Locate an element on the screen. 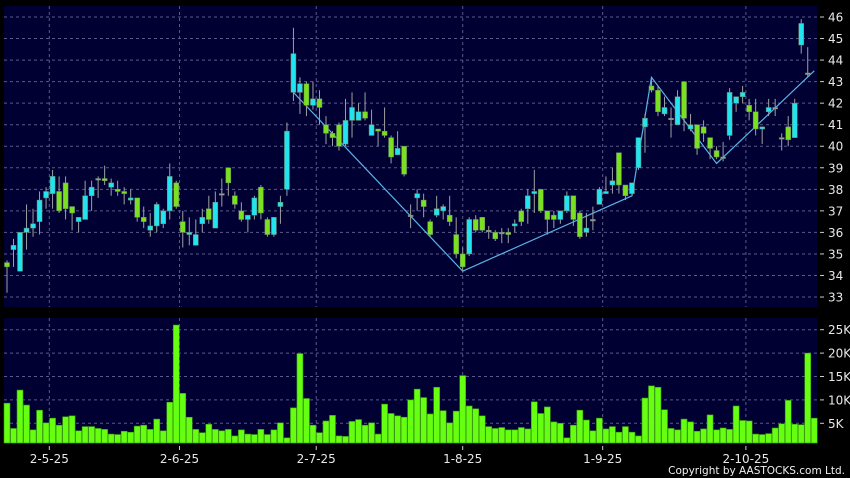  volume-axis: 5K 10K 15K 20K 25K is located at coordinates (835, 377).